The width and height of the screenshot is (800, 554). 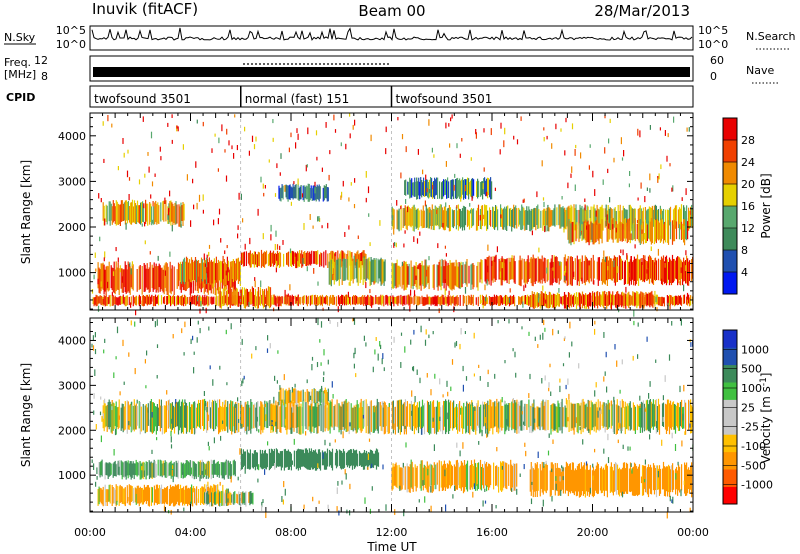 What do you see at coordinates (391, 69) in the screenshot?
I see `frequency-panel: Freq. [MHz] 12 8 60 0 Nave` at bounding box center [391, 69].